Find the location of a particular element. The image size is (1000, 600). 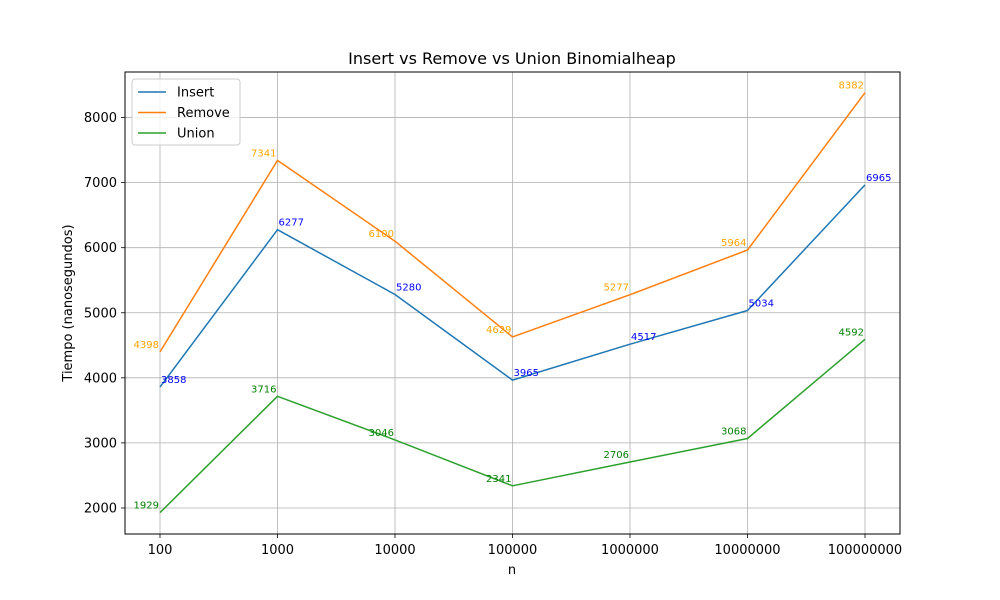

y-tick-label: 7000 is located at coordinates (100, 183).